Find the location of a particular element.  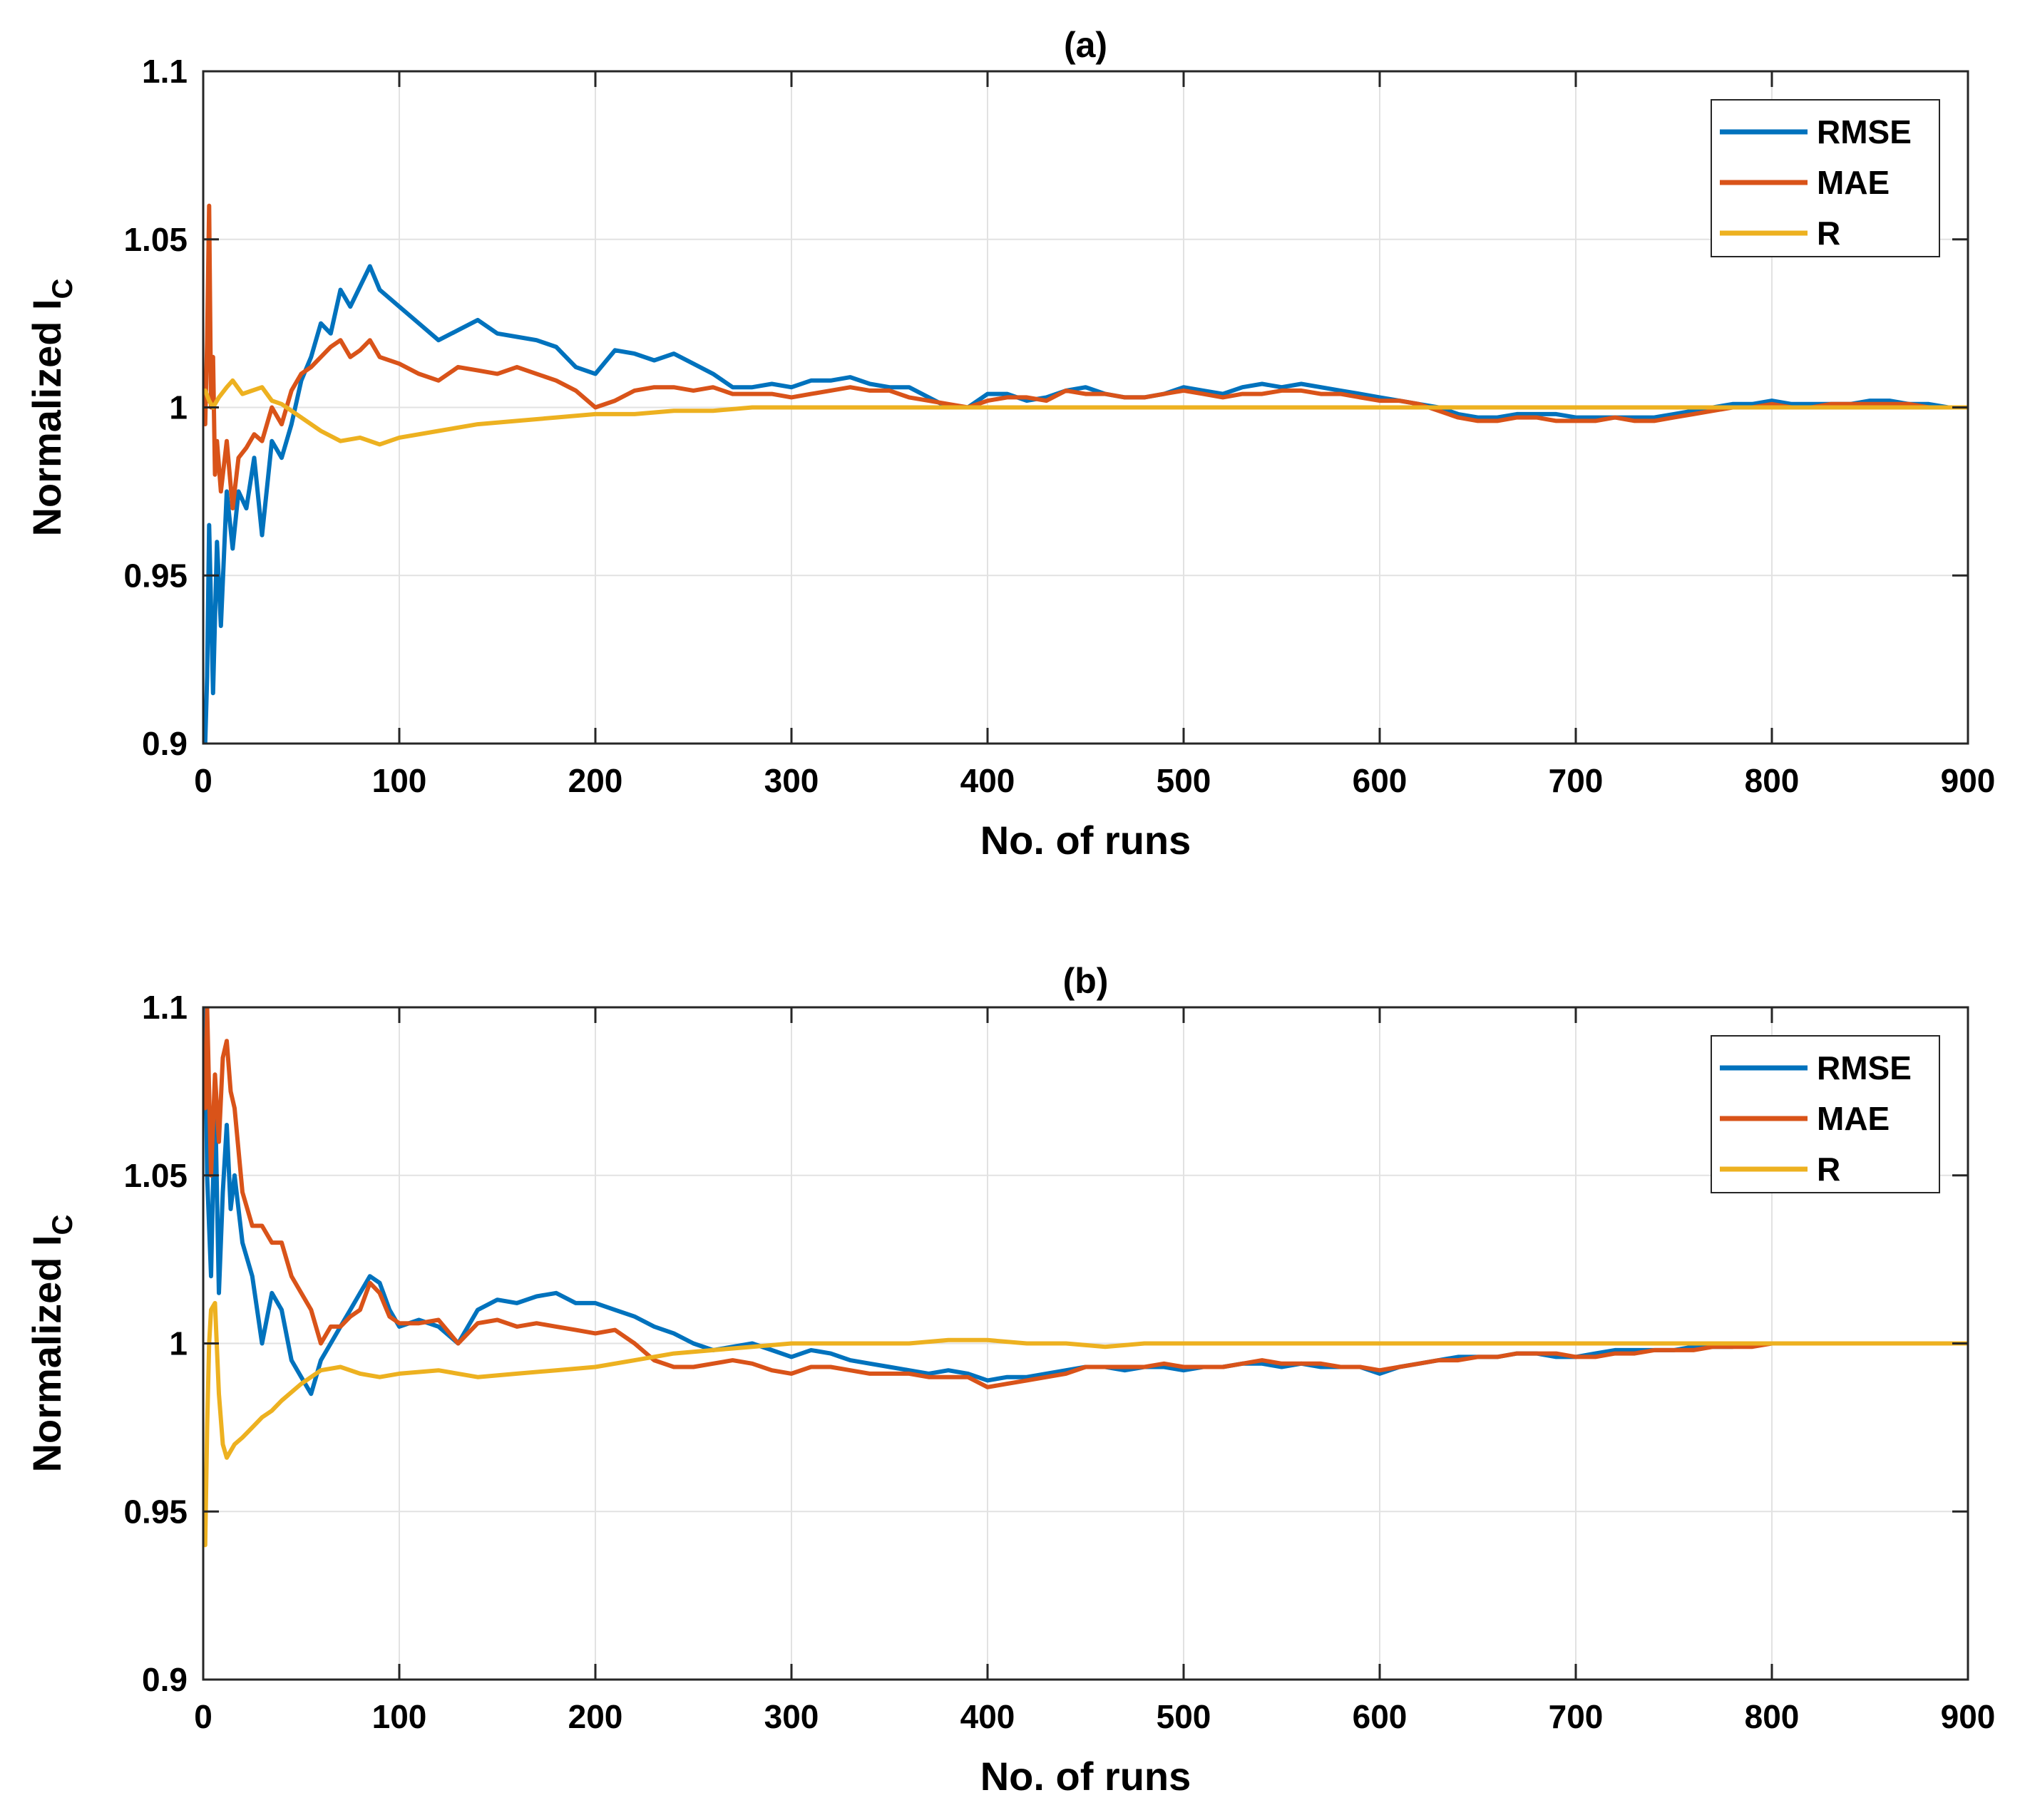

panel-title: (a) is located at coordinates (1085, 45).